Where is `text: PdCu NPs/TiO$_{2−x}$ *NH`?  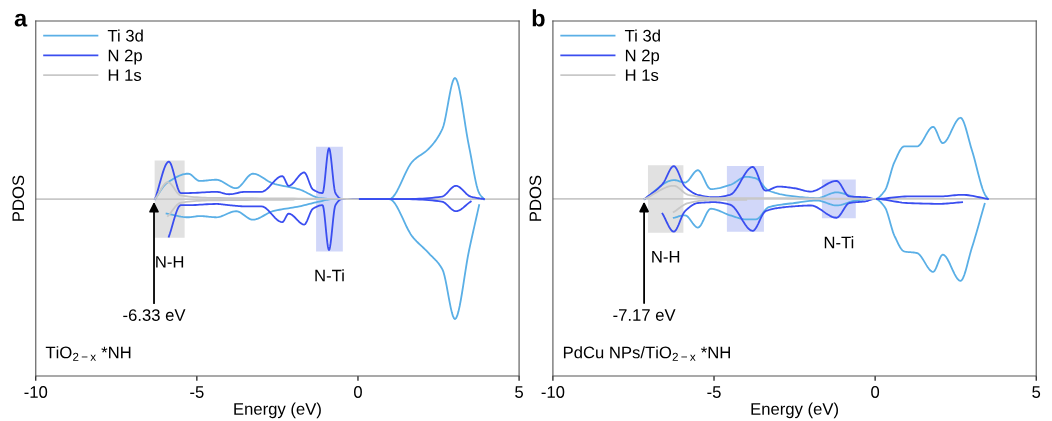
text: PdCu NPs/TiO$_{2−x}$ *NH is located at coordinates (646, 353).